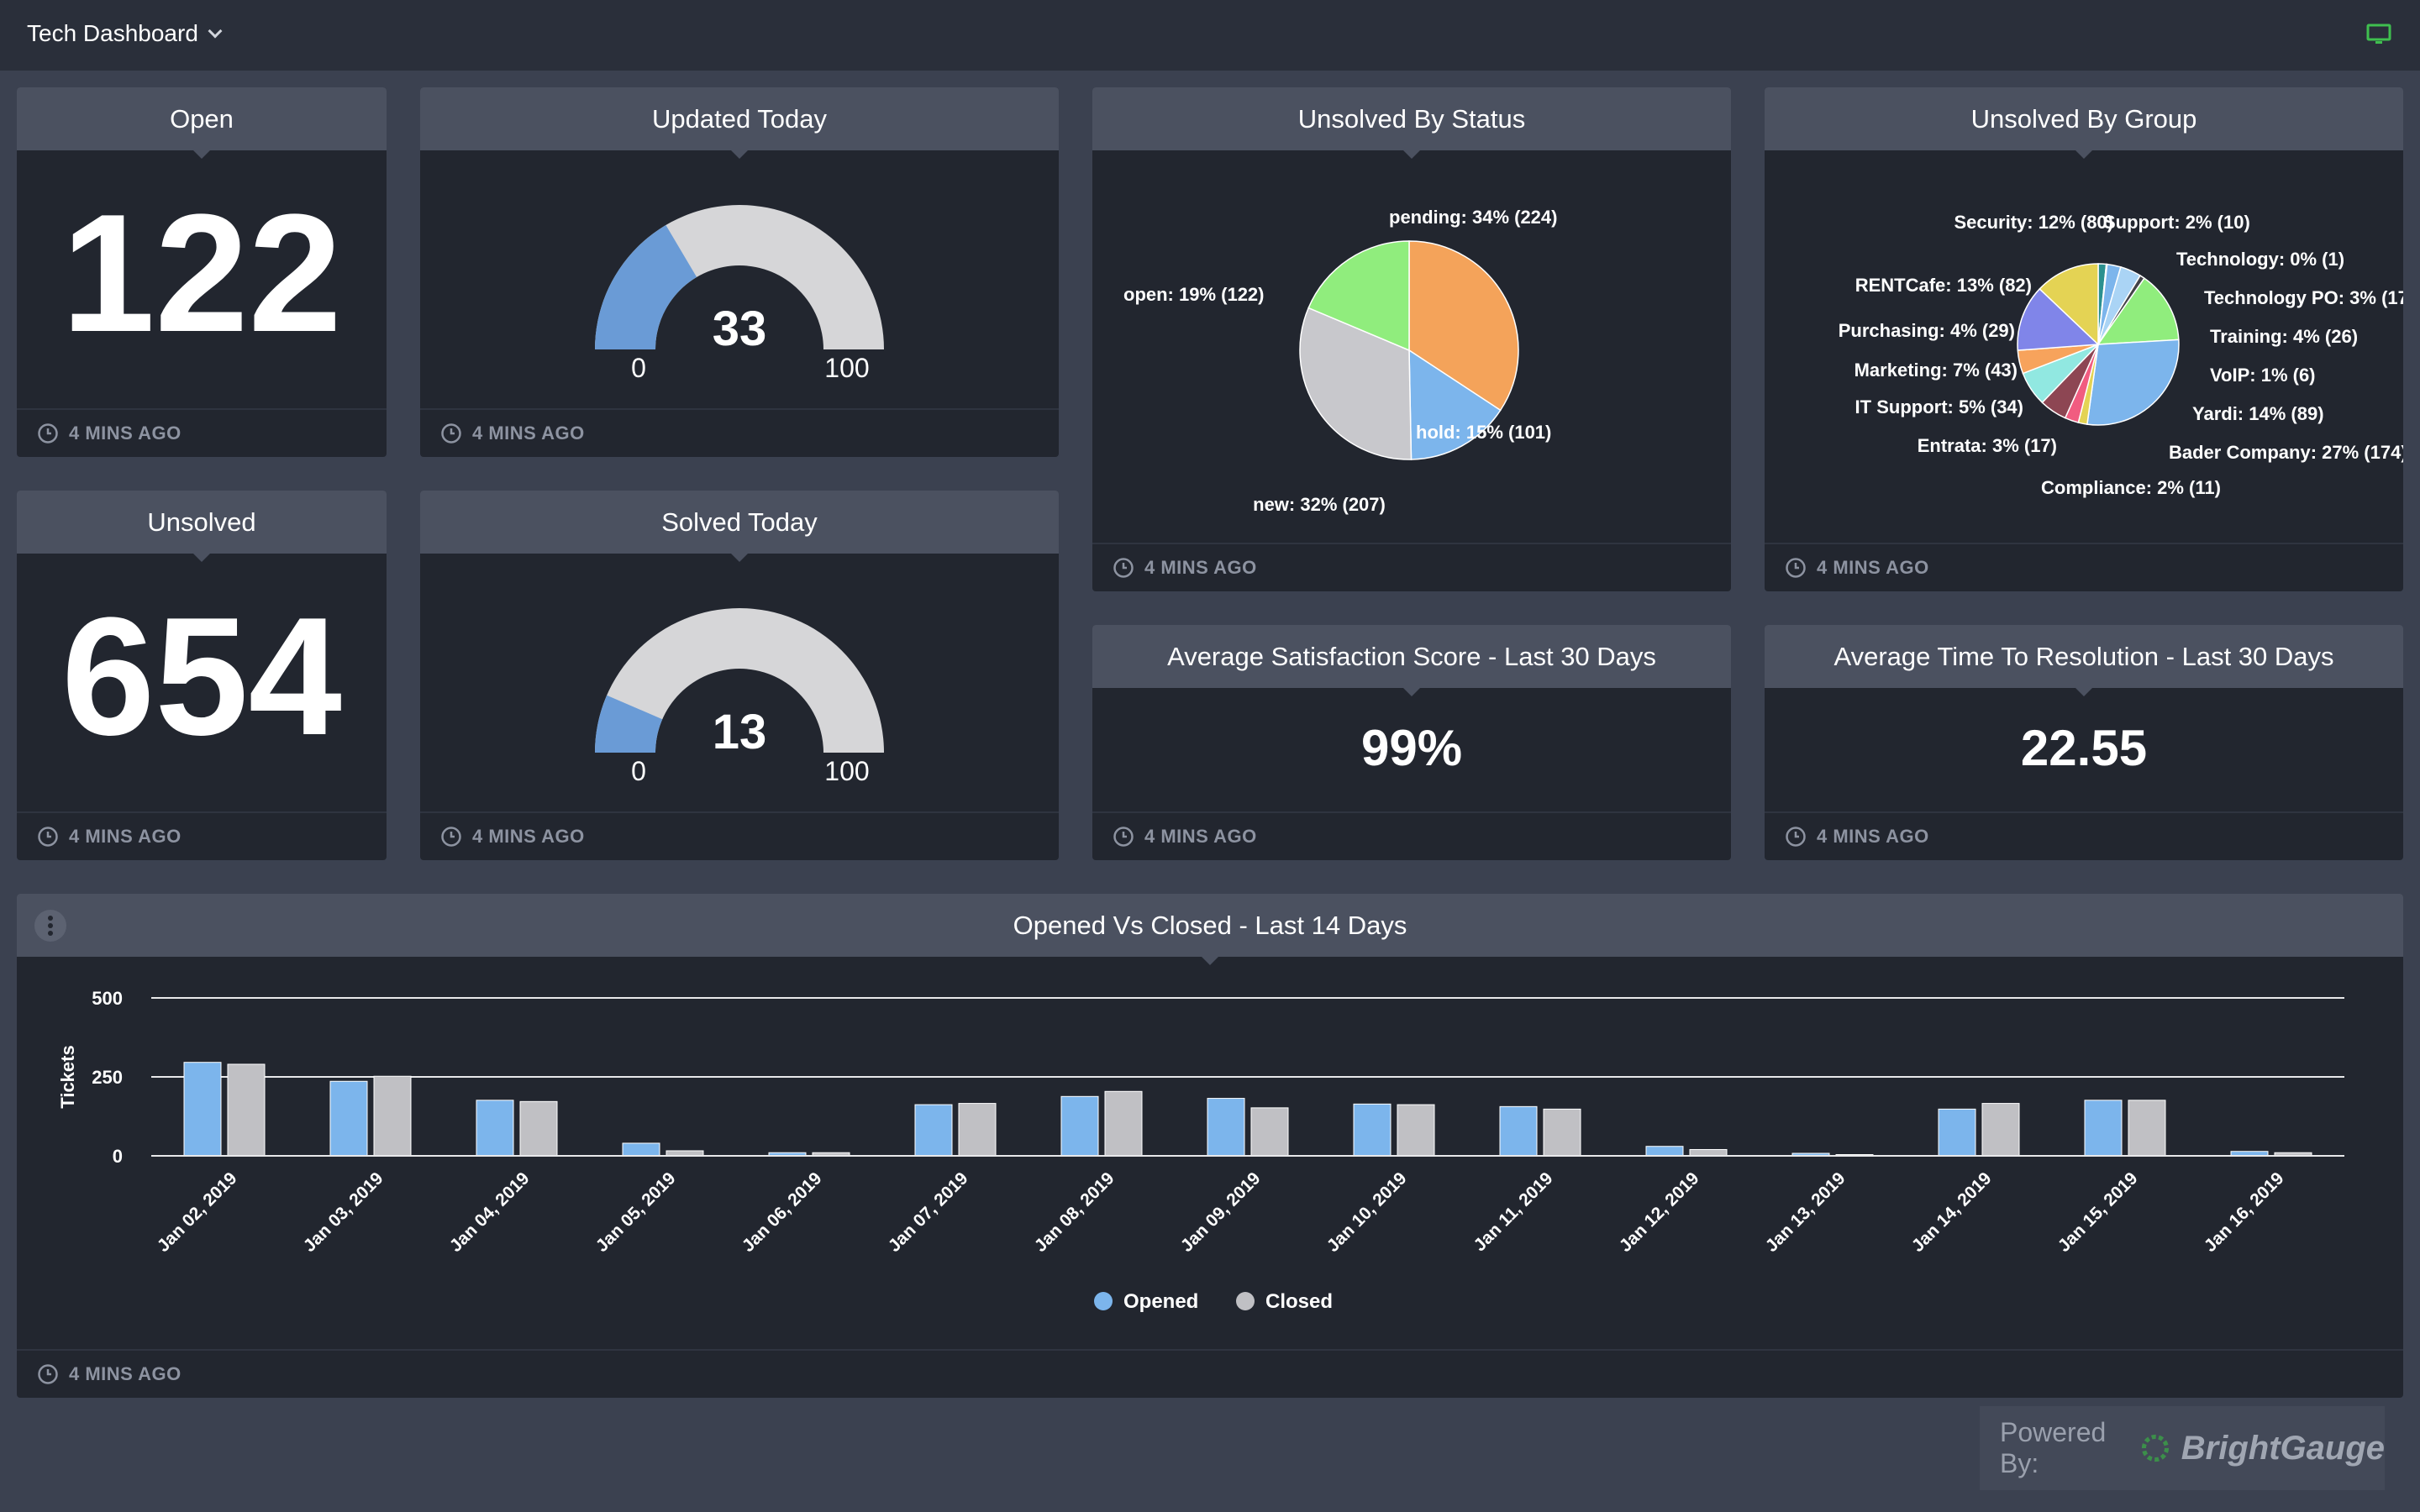  What do you see at coordinates (107, 1077) in the screenshot?
I see `y-tick-label: 250` at bounding box center [107, 1077].